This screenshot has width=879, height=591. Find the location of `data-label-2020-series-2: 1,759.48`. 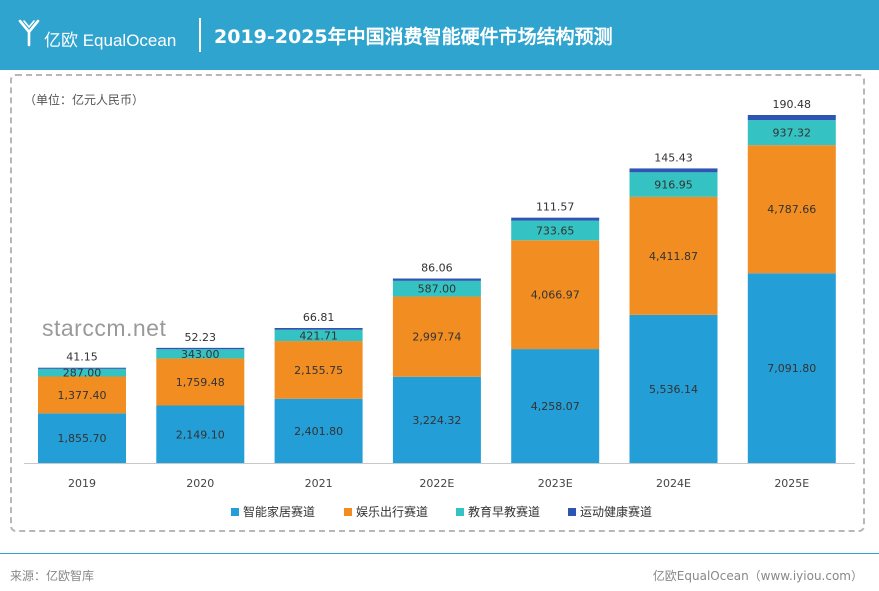

data-label-2020-series-2: 1,759.48 is located at coordinates (200, 382).